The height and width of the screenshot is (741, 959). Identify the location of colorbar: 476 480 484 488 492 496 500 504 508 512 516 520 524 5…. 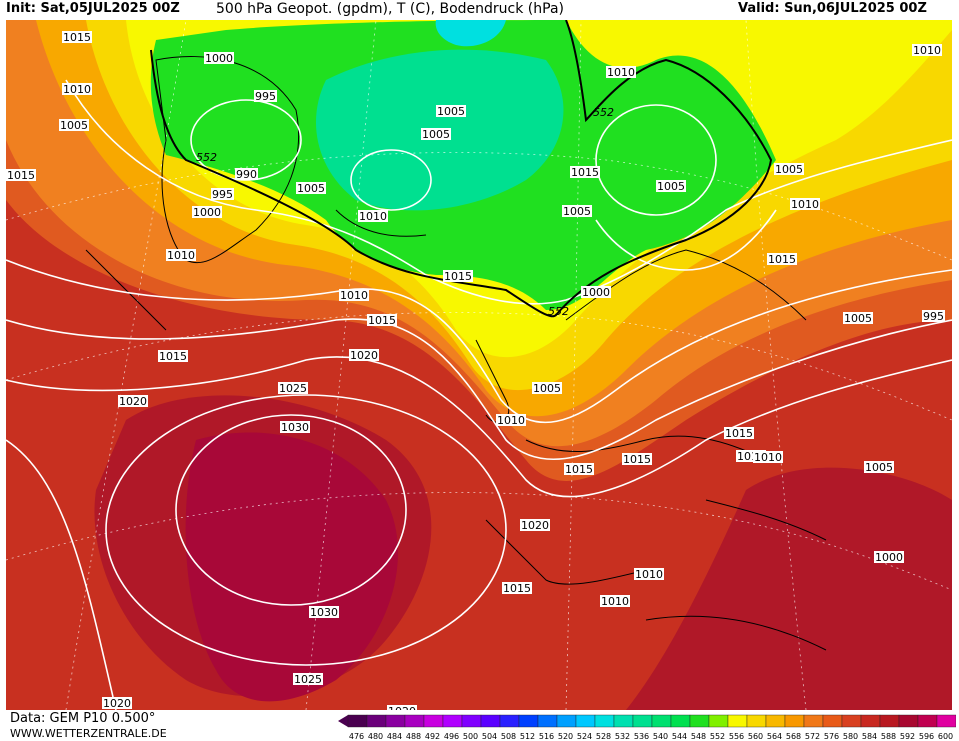
(646, 727).